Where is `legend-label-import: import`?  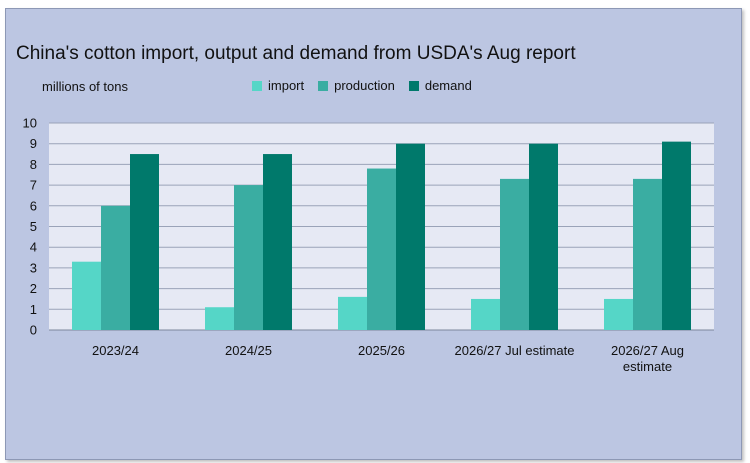
legend-label-import: import is located at coordinates (286, 85).